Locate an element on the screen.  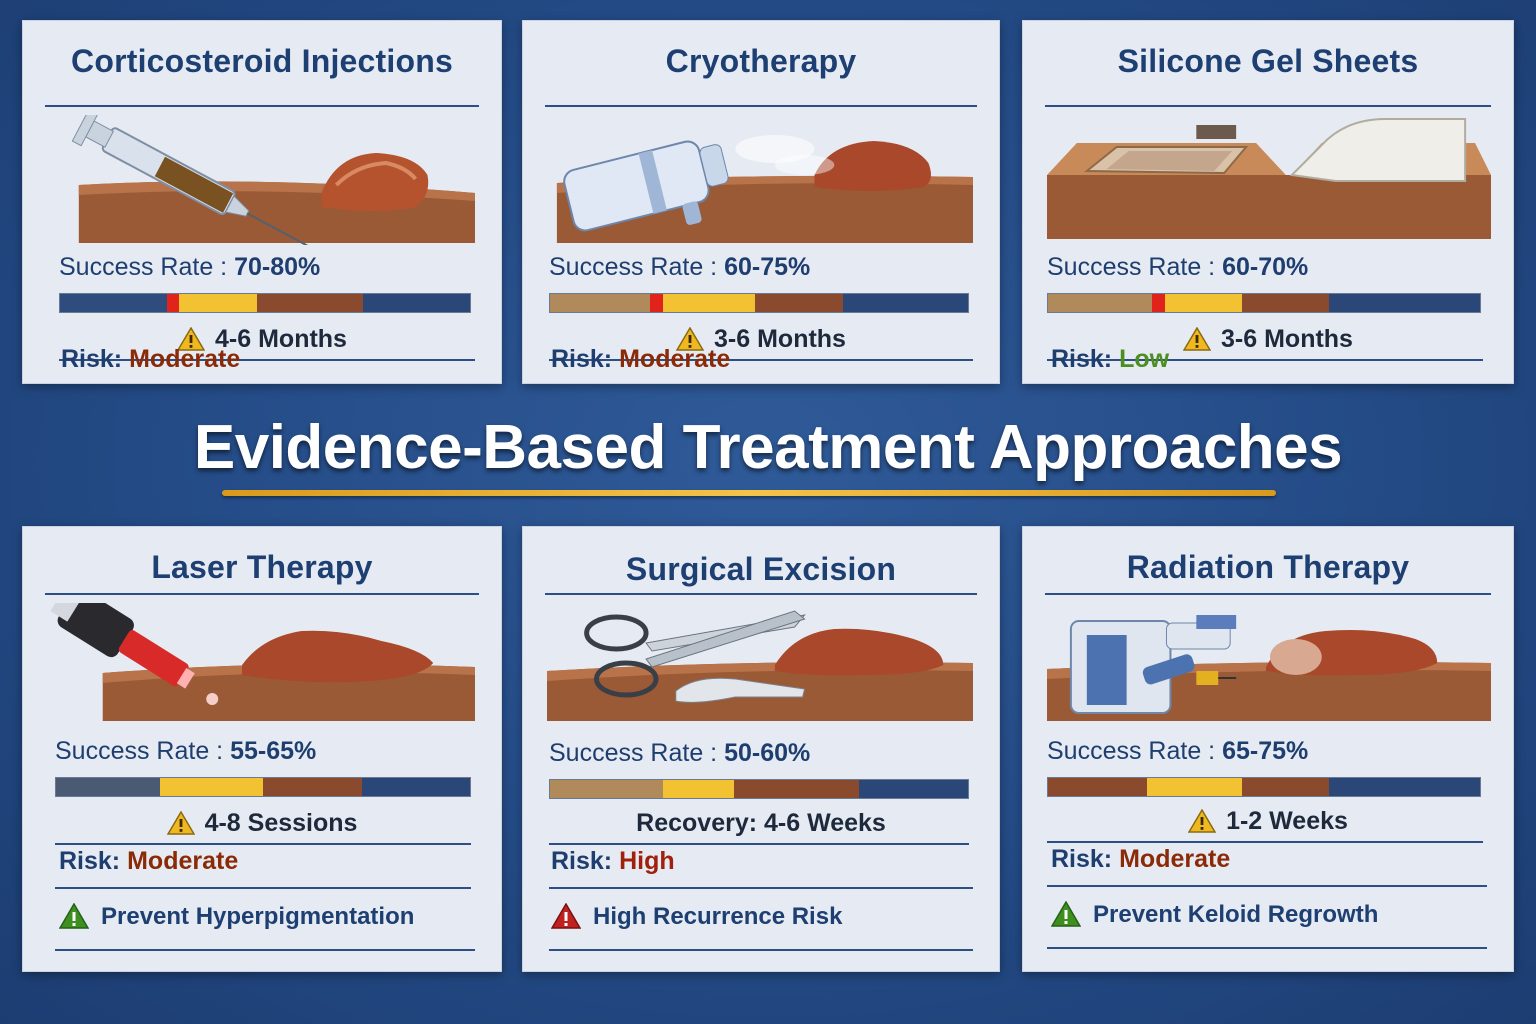
success-rate: Success Rate : 65-75% is located at coordinates (1177, 751).